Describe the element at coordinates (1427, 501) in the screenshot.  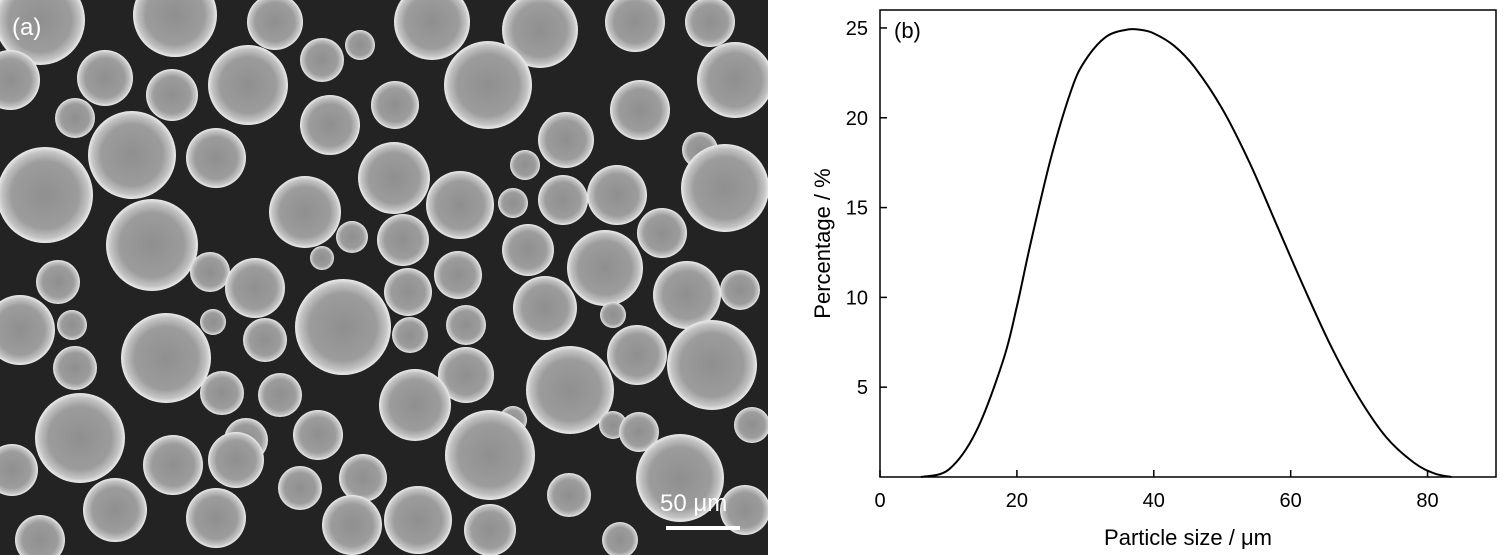
I see `x-tick-label: 80` at that location.